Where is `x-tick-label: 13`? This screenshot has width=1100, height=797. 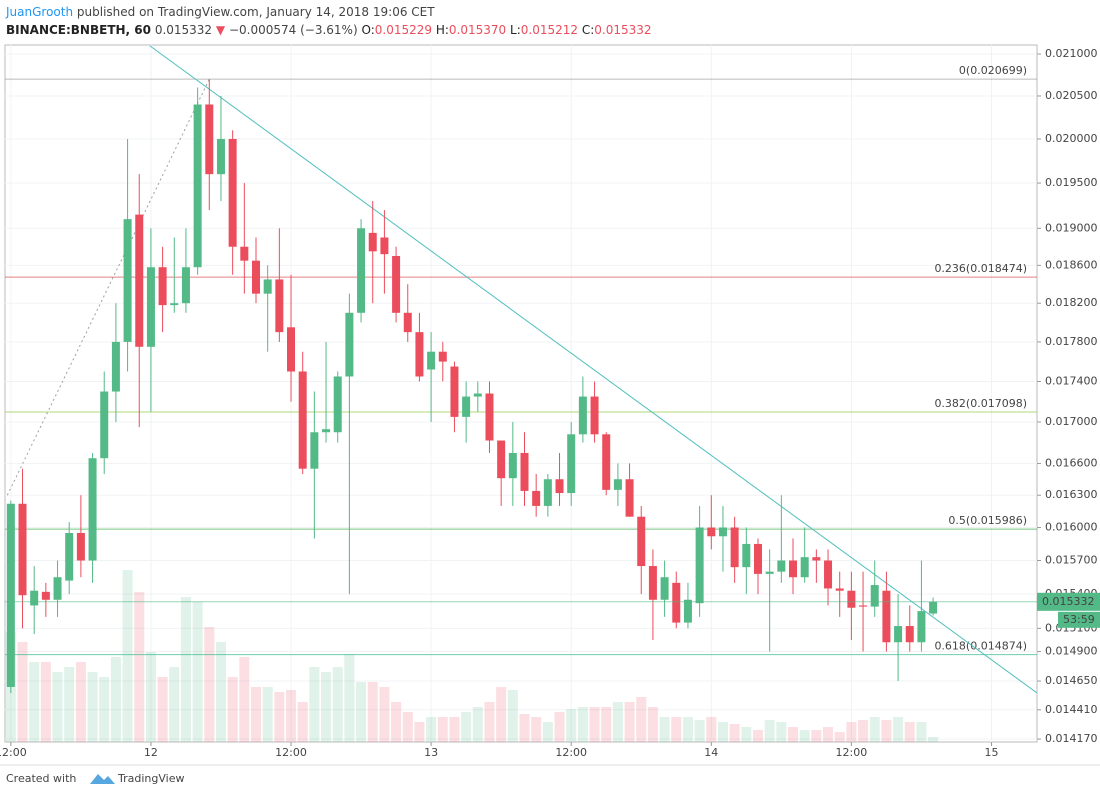
x-tick-label: 13 is located at coordinates (431, 752).